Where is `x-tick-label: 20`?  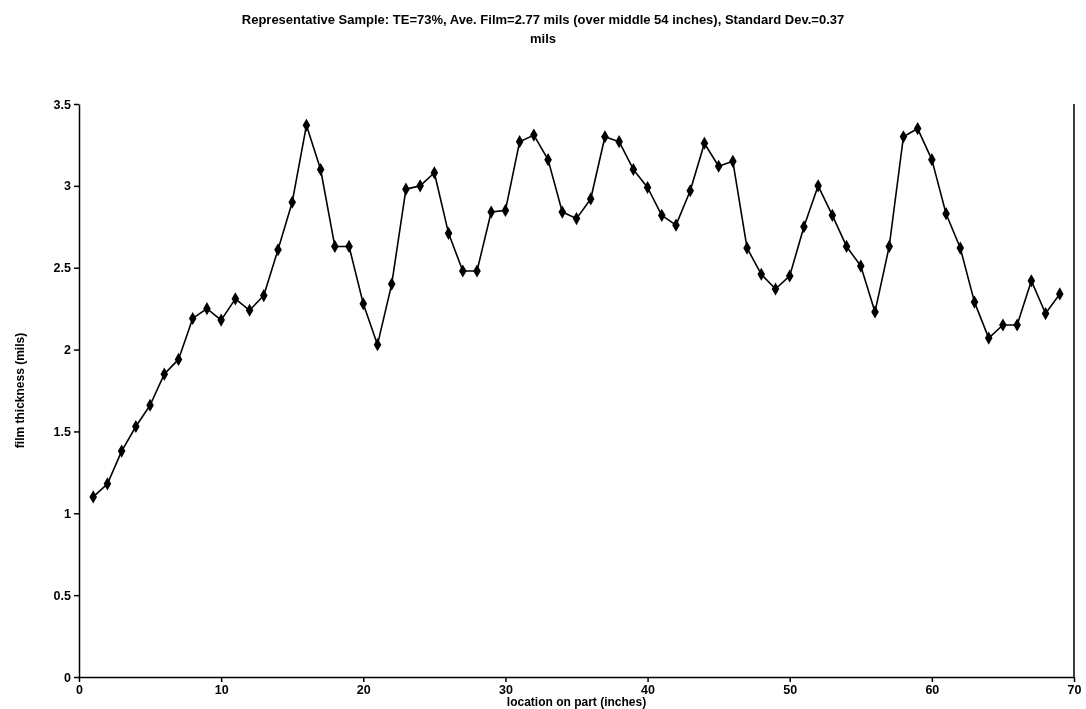
x-tick-label: 20 is located at coordinates (363, 689).